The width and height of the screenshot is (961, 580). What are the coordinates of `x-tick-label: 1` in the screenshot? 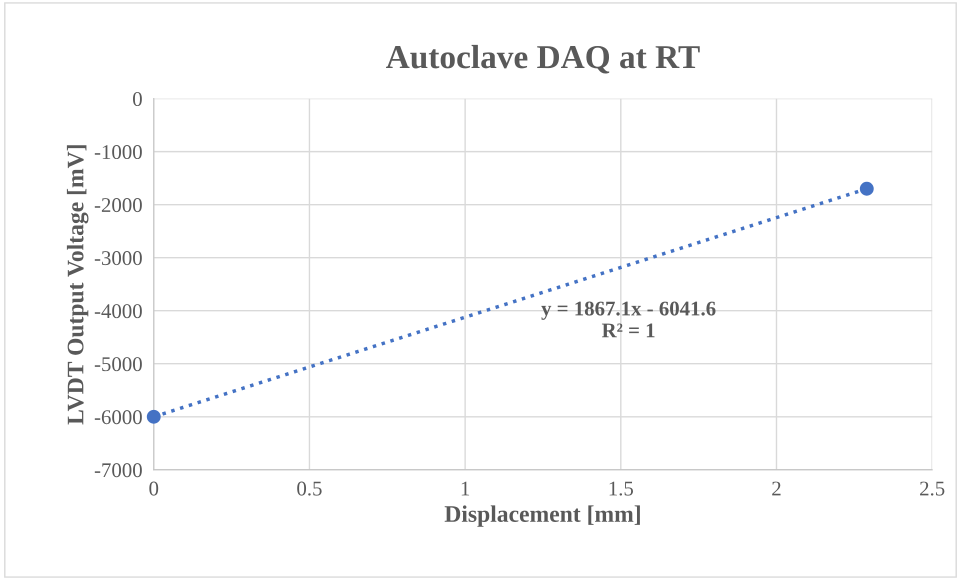 It's located at (466, 489).